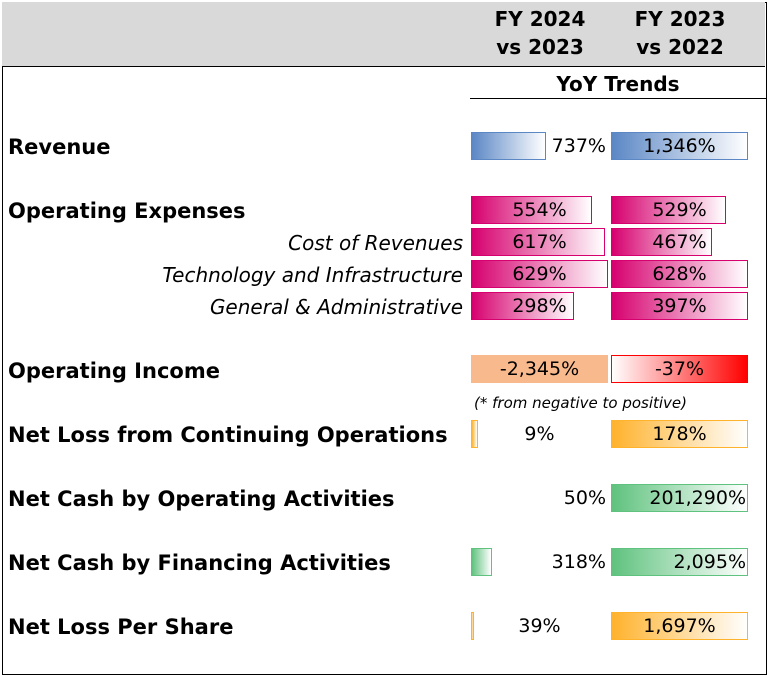  I want to click on row-label-net-cash-operating: Net Cash by Operating Activities, so click(201, 499).